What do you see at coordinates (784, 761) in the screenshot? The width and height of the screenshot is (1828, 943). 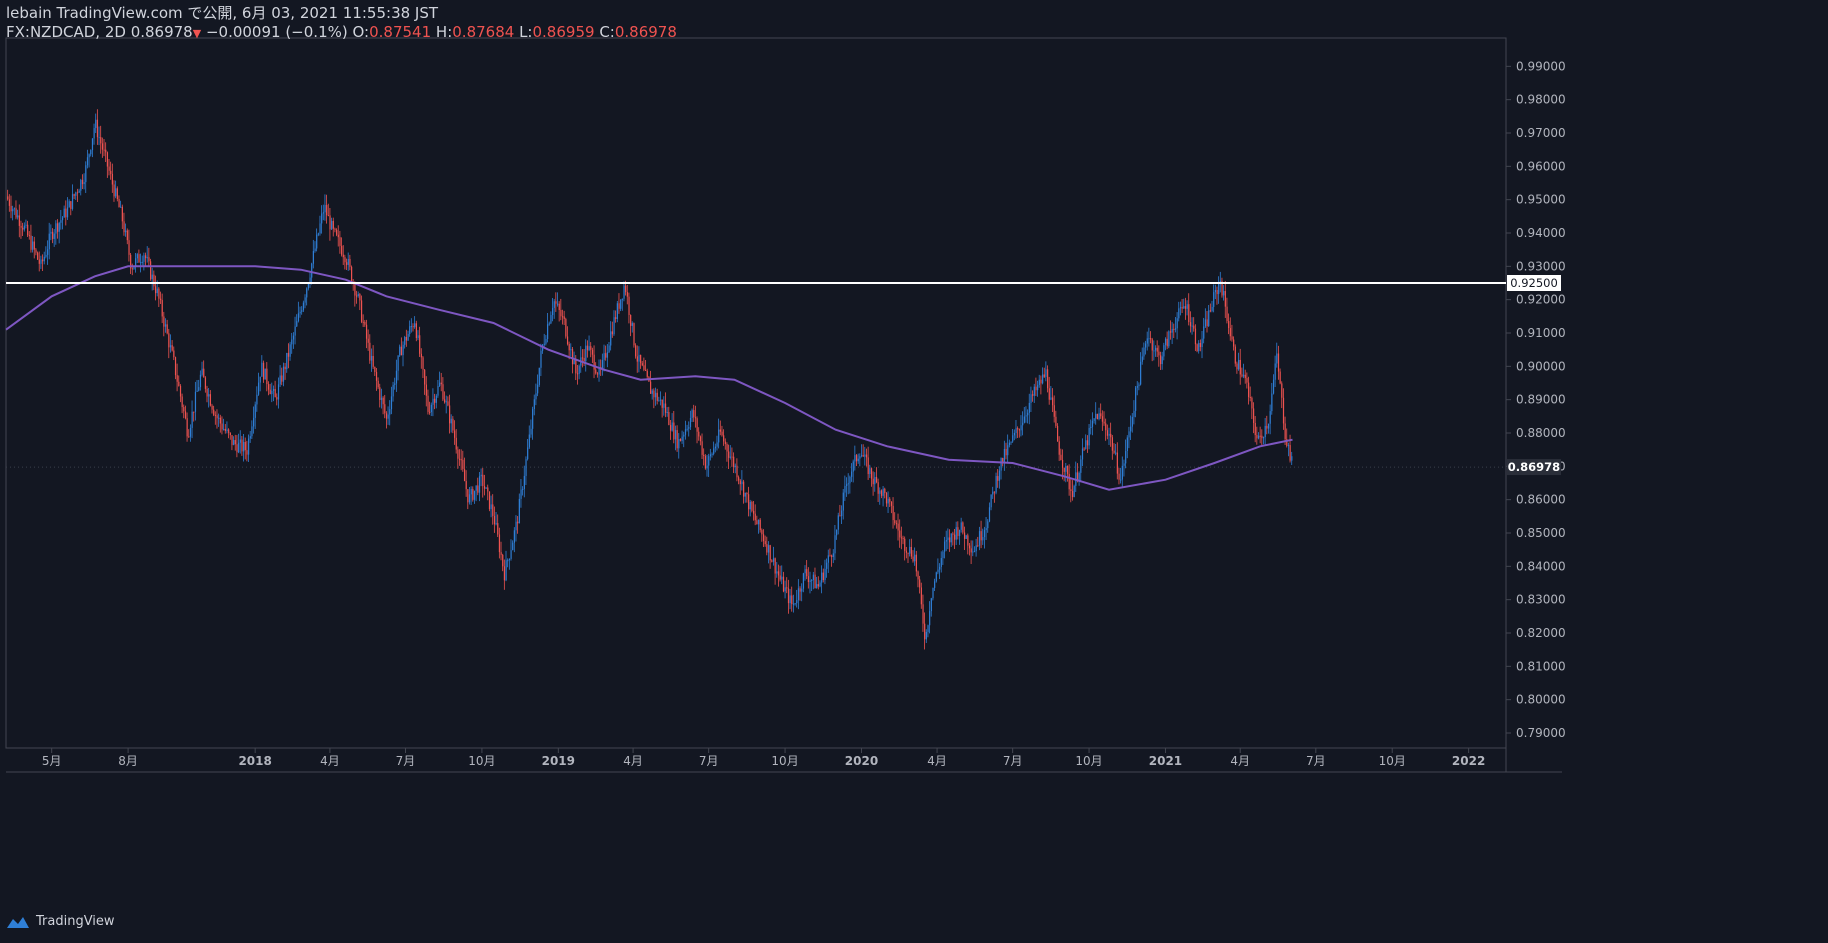 I see `x-tick-label: 10月` at bounding box center [784, 761].